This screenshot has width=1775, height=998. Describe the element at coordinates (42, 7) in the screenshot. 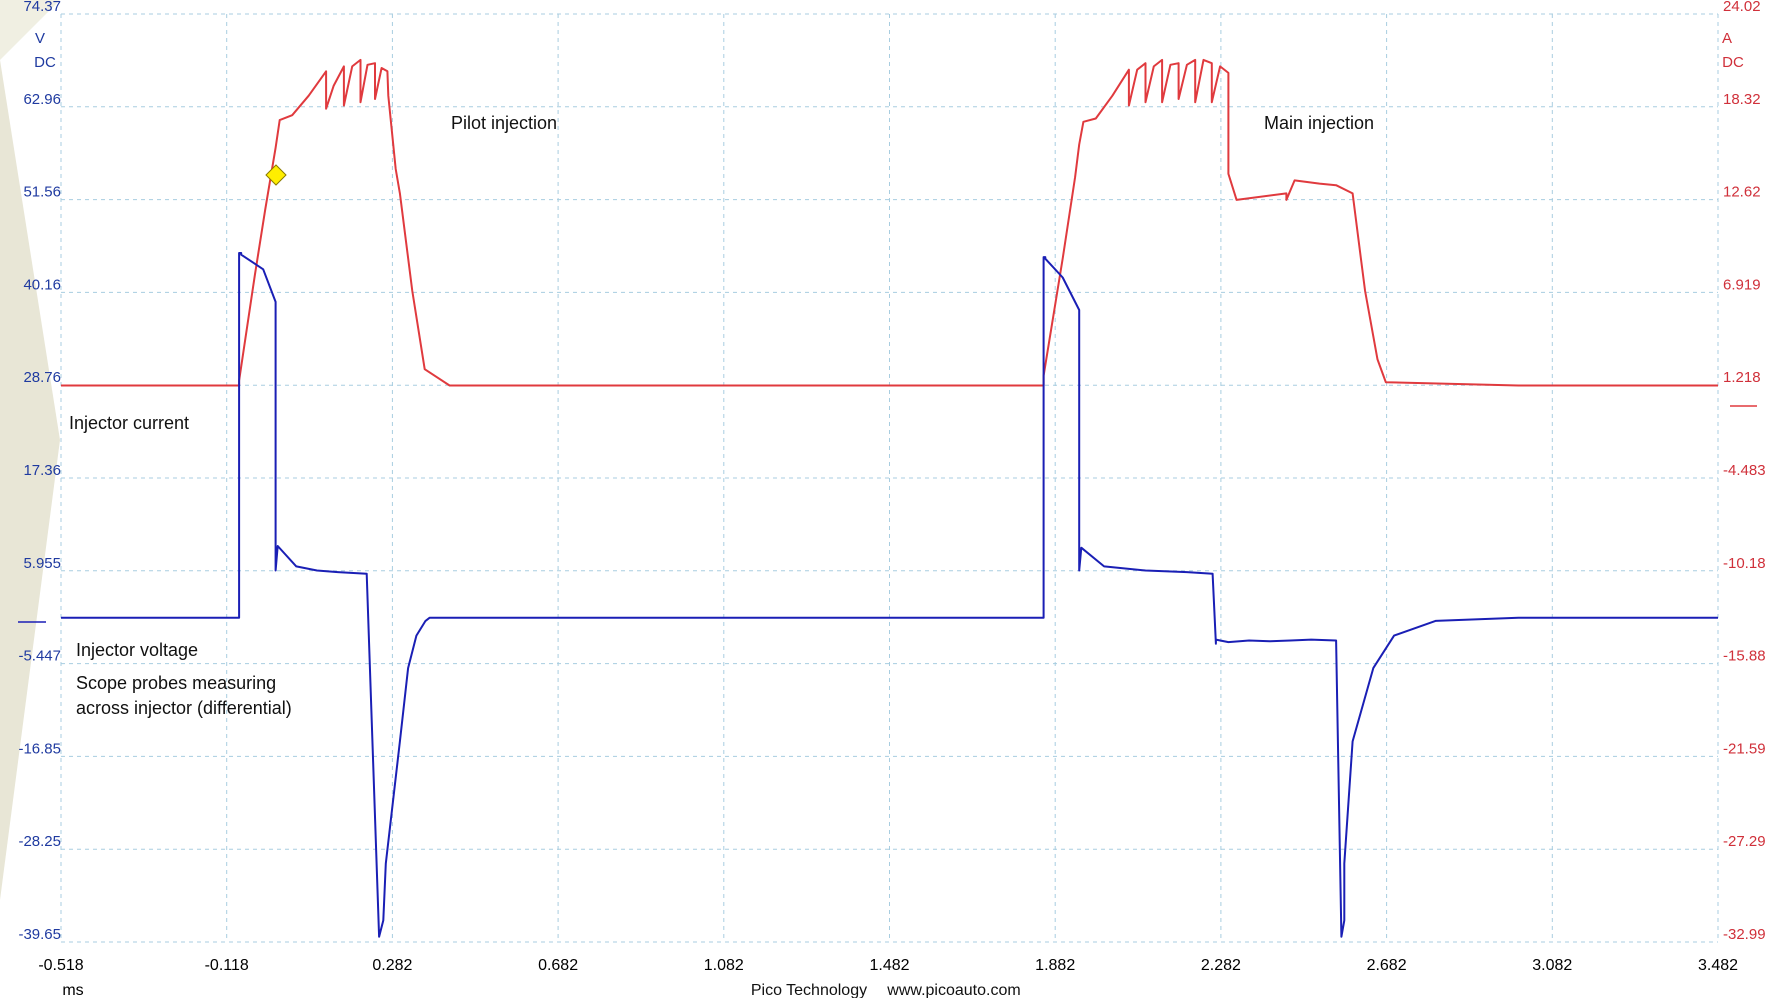

I see `left-tick-label: 74.37` at that location.